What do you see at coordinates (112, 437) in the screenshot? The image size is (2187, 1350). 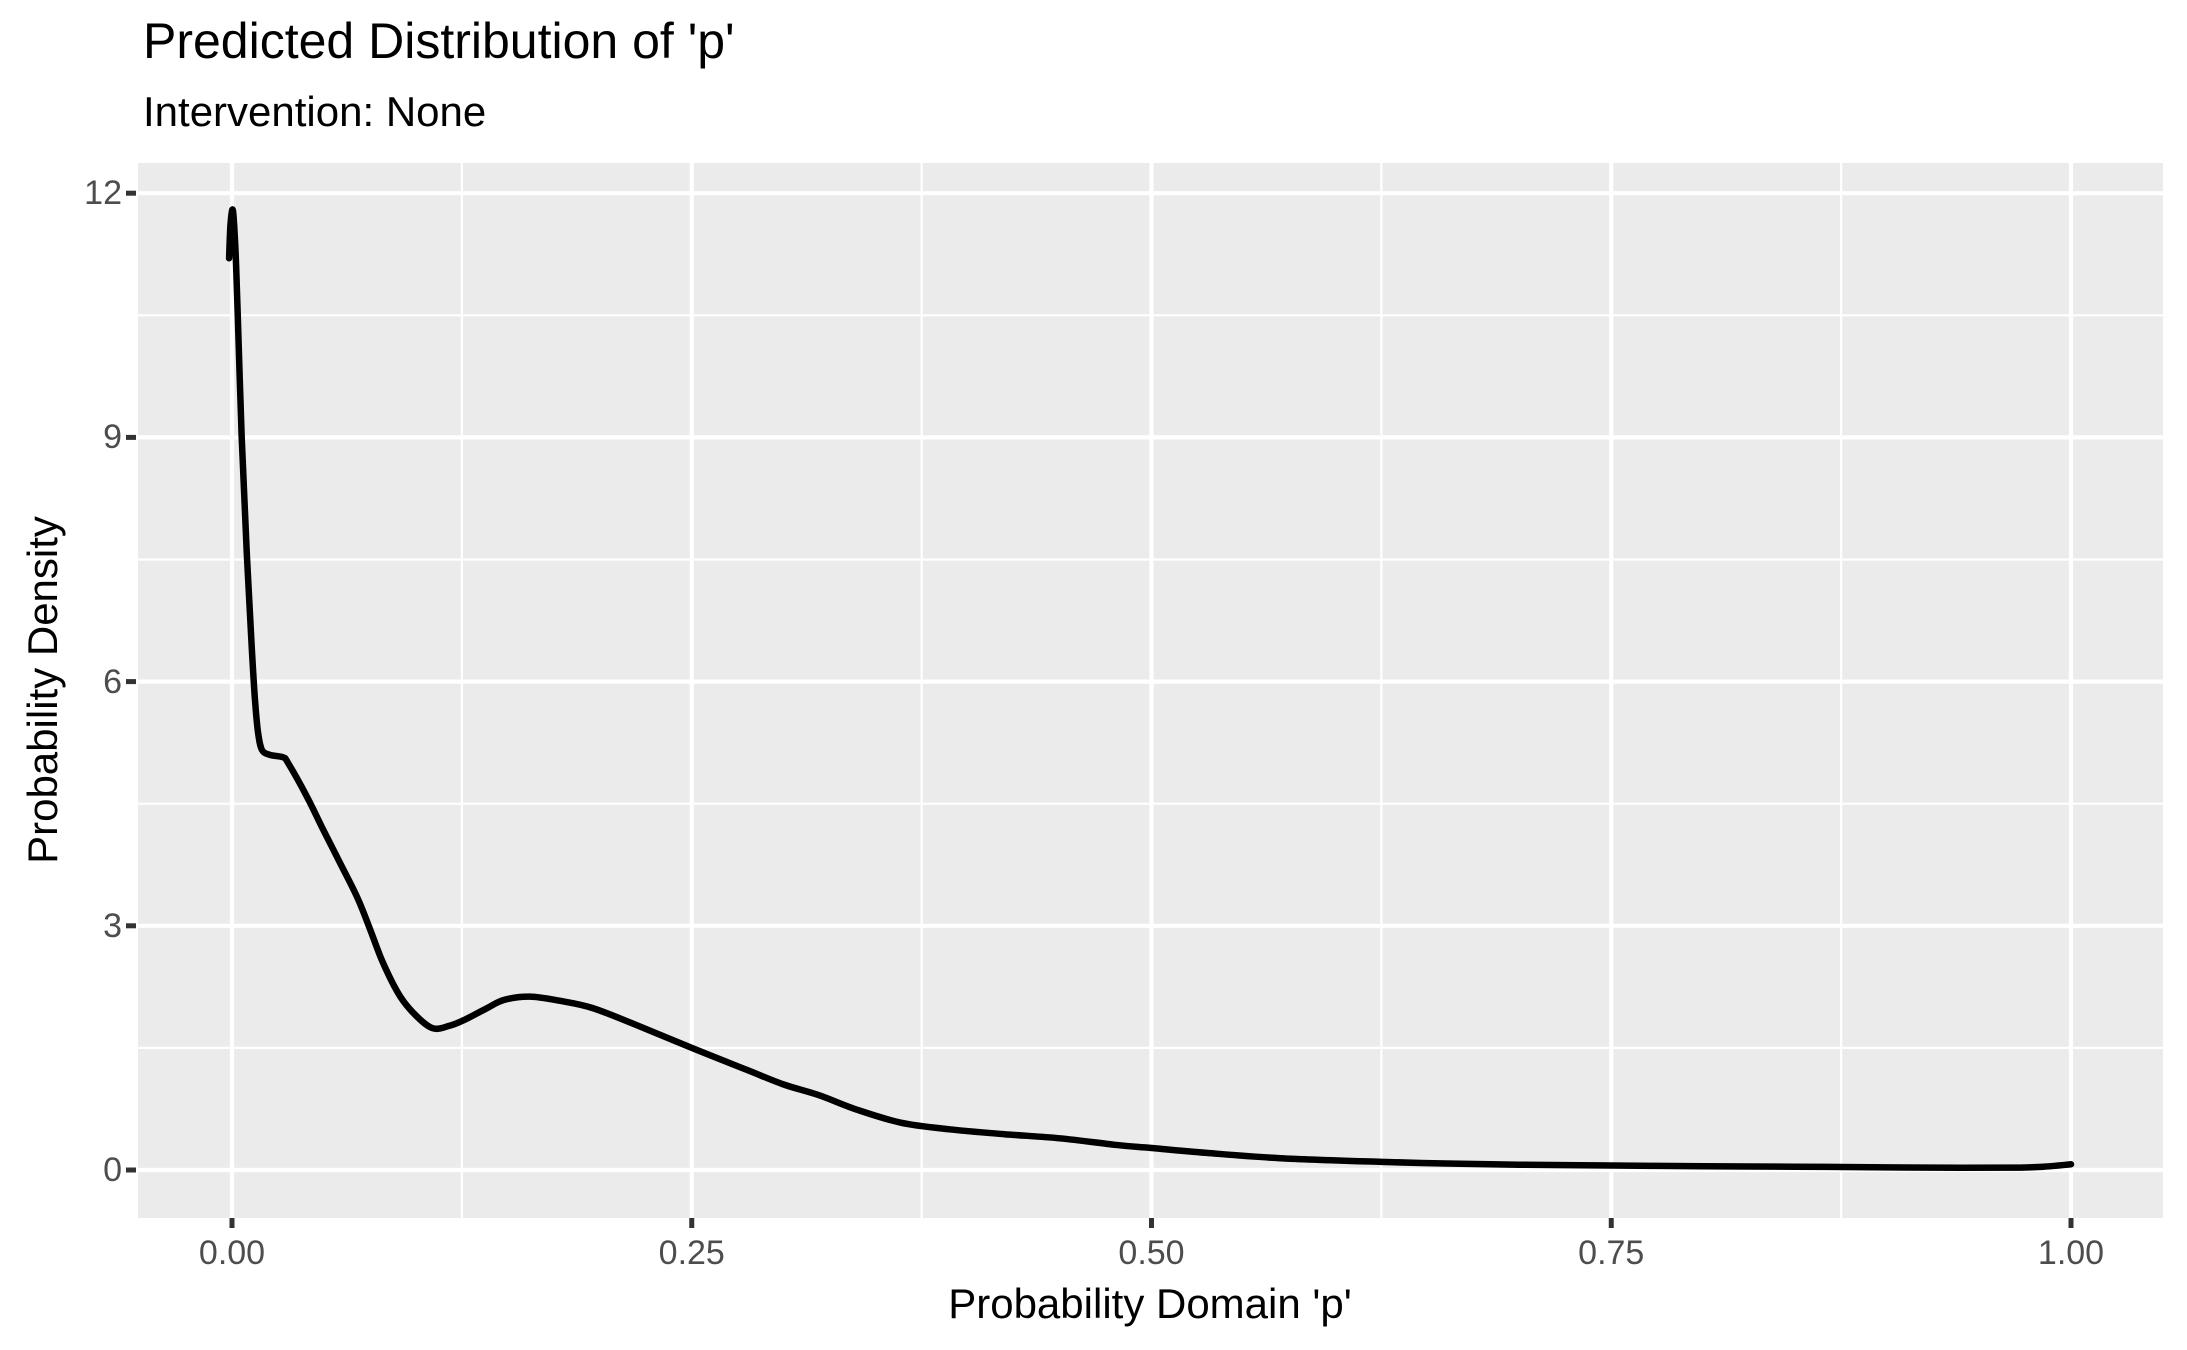 I see `y-tick-label: 9` at bounding box center [112, 437].